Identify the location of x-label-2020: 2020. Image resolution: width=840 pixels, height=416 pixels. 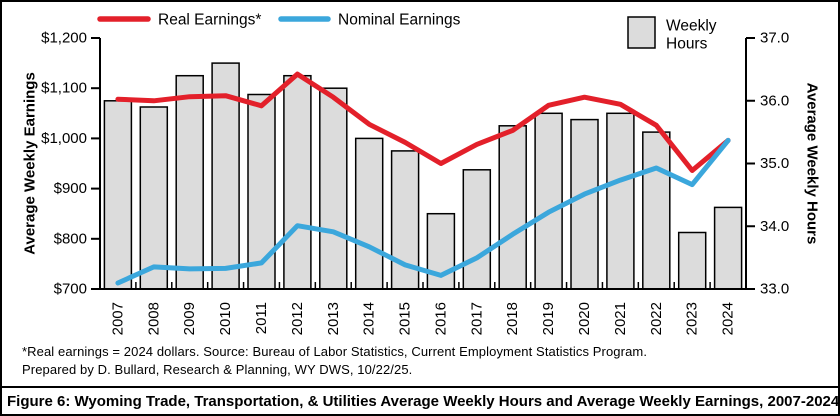
(584, 318).